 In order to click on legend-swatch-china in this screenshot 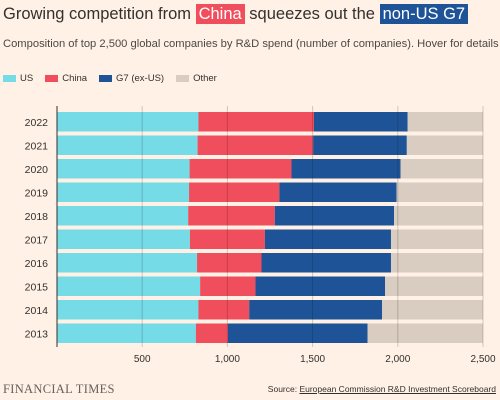, I will do `click(52, 78)`.